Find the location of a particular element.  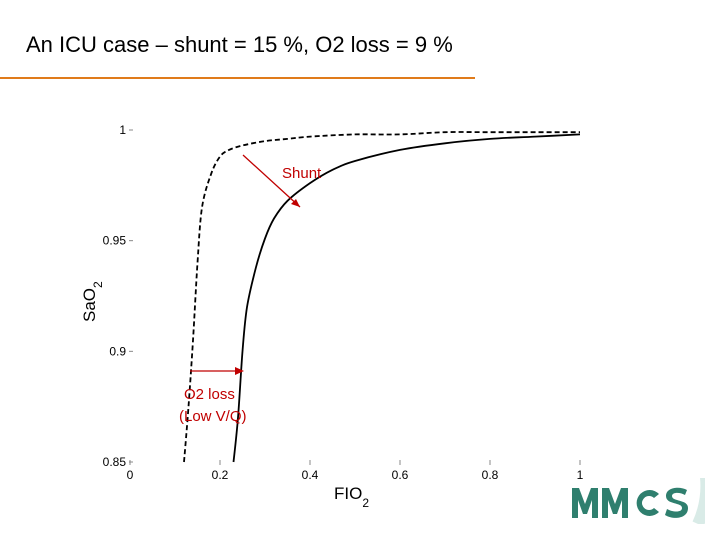

x-axis-title: FIO2 is located at coordinates (351, 497).